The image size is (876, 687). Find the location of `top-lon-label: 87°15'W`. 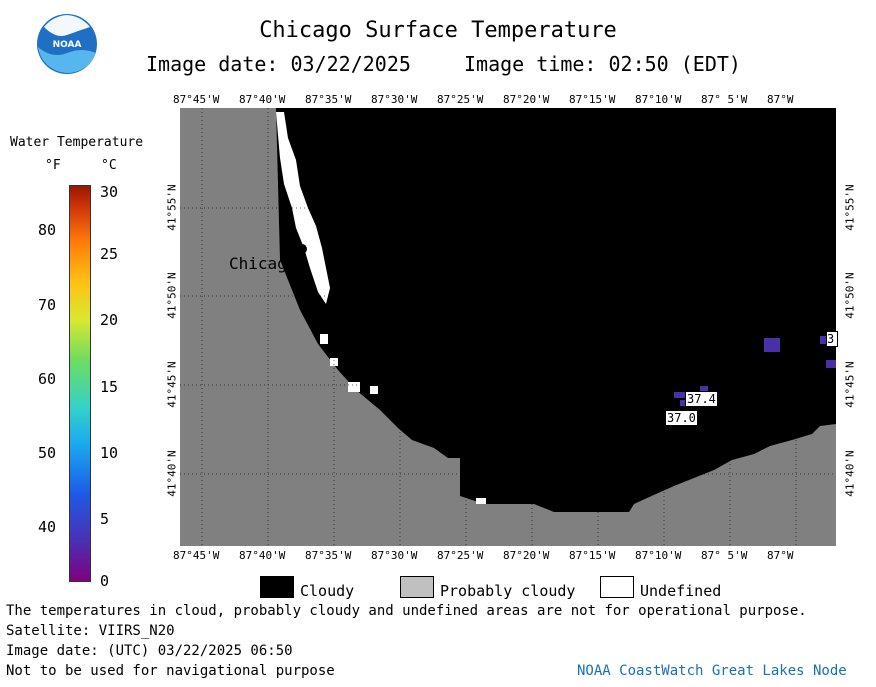

top-lon-label: 87°15'W is located at coordinates (592, 99).